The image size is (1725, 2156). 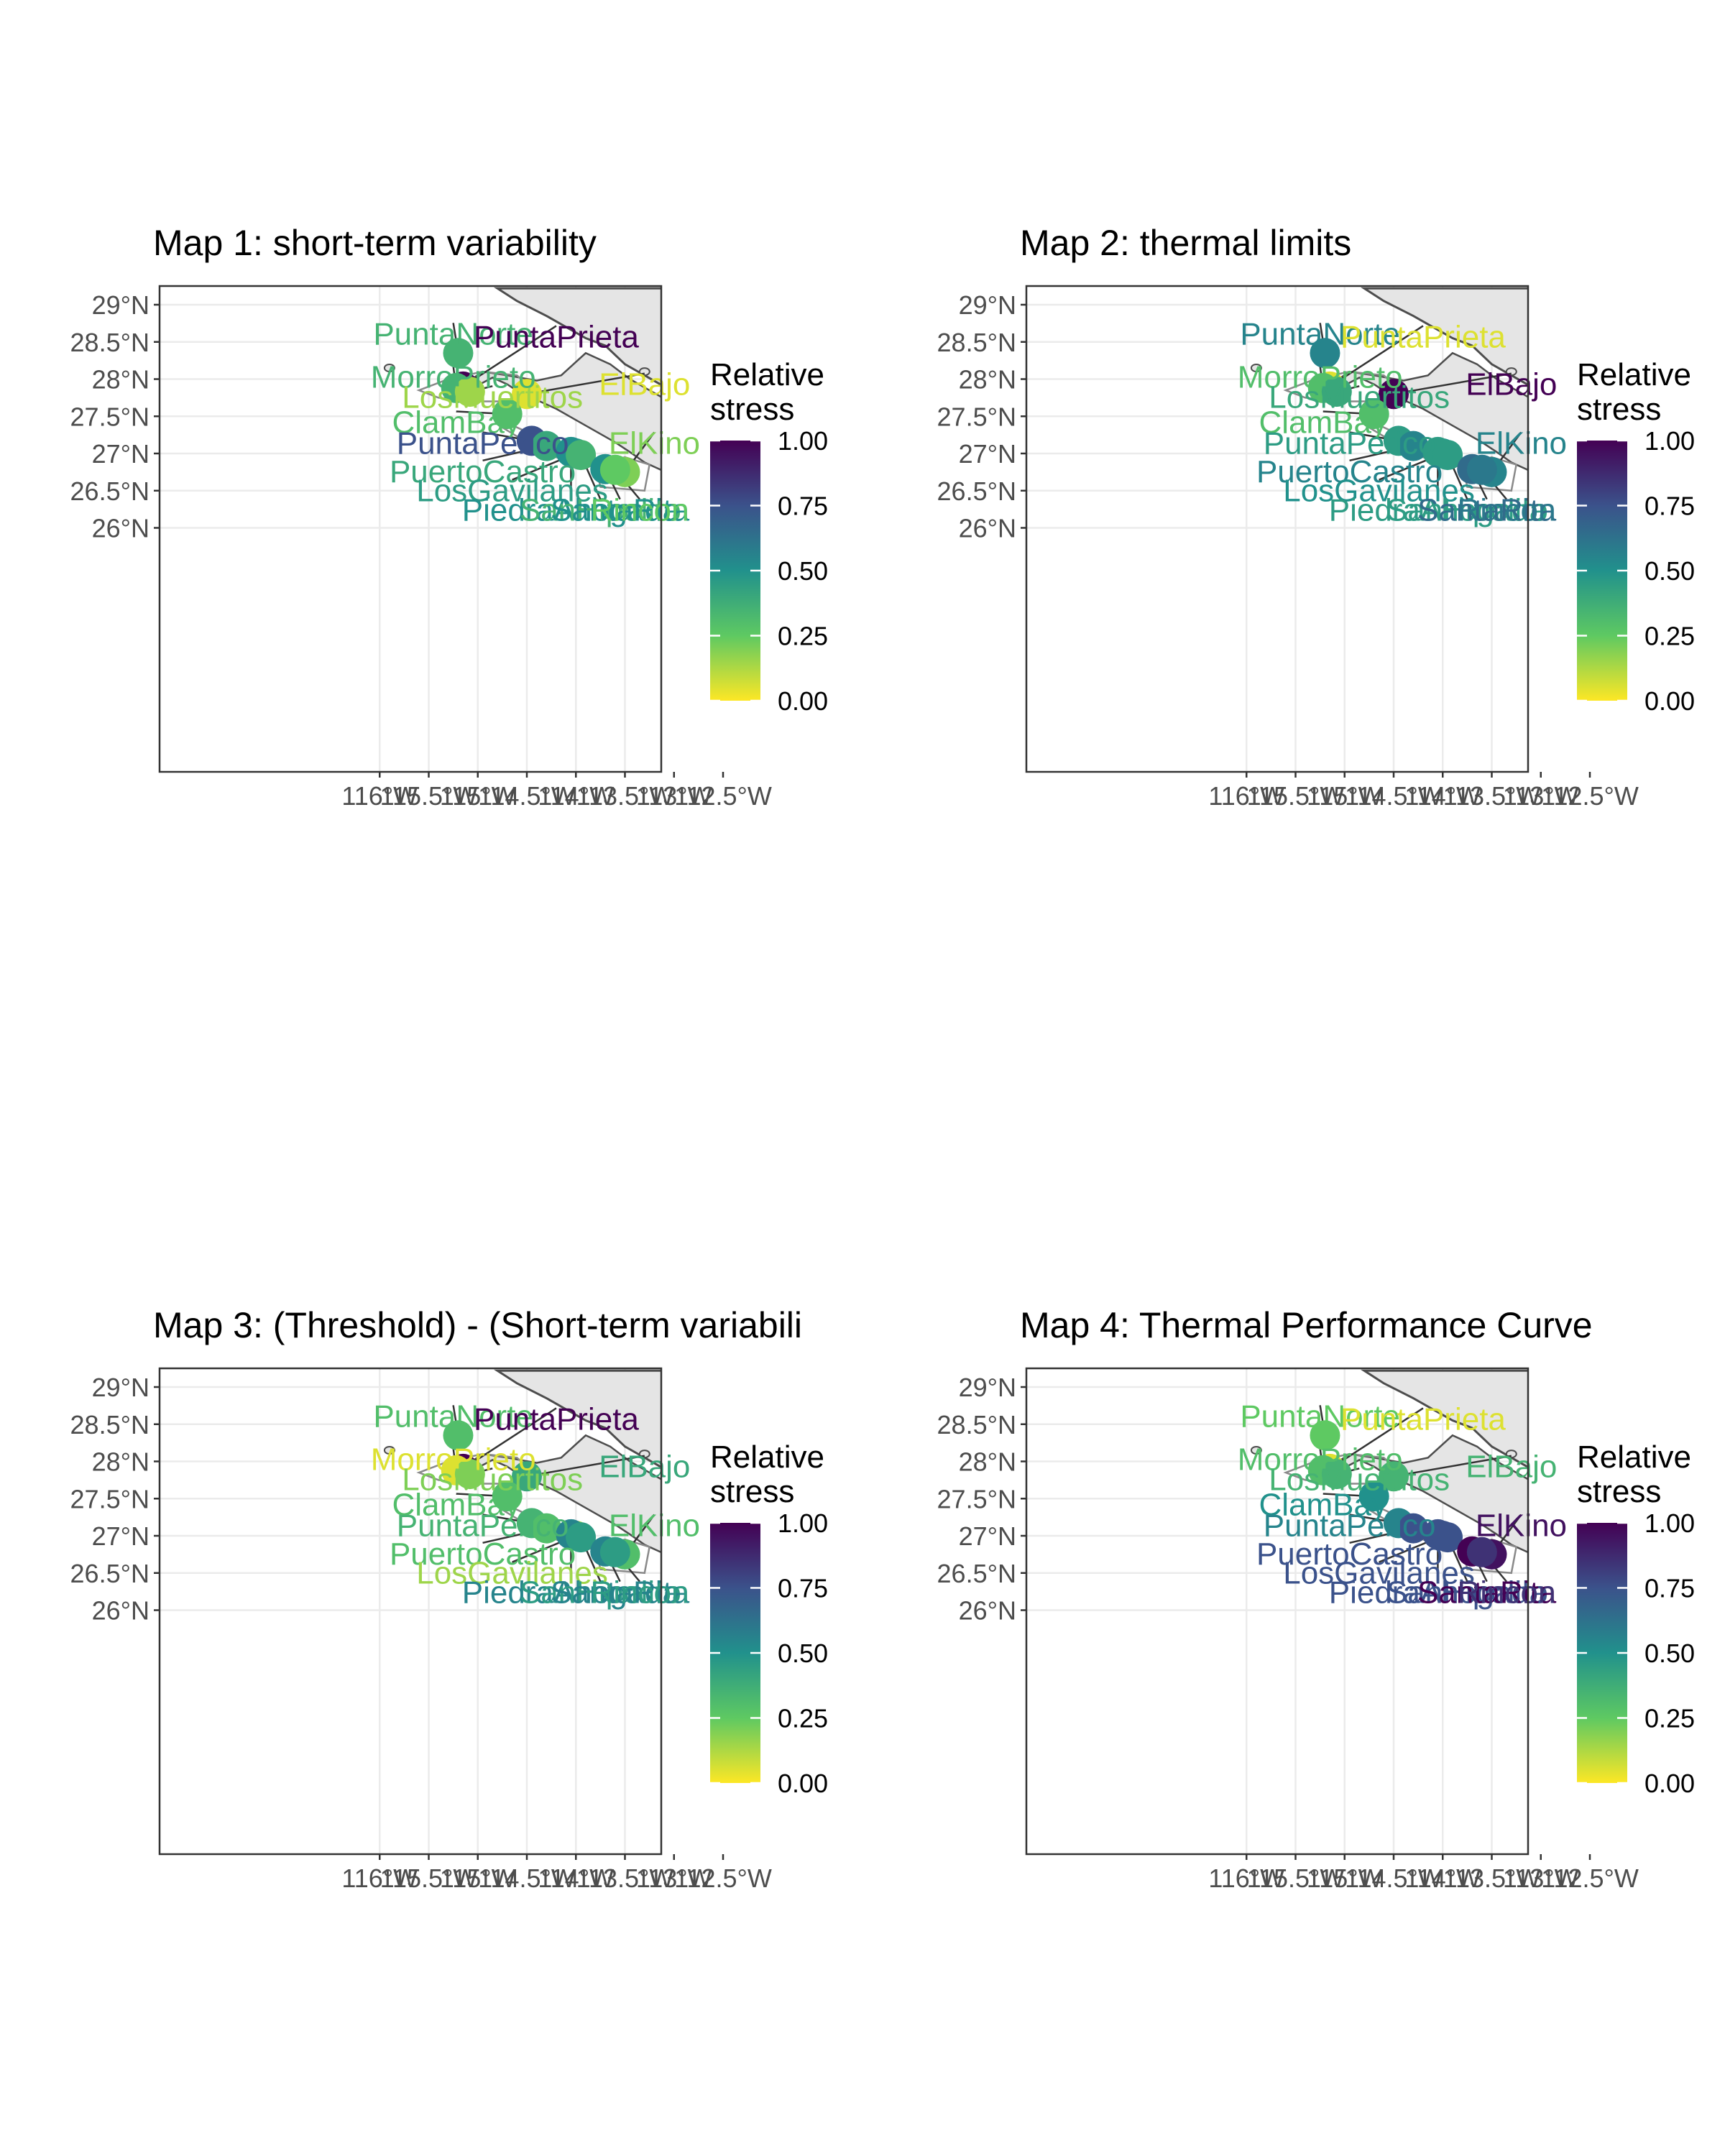 I want to click on site-label-elbajo: ElBajo, so click(x=1511, y=1467).